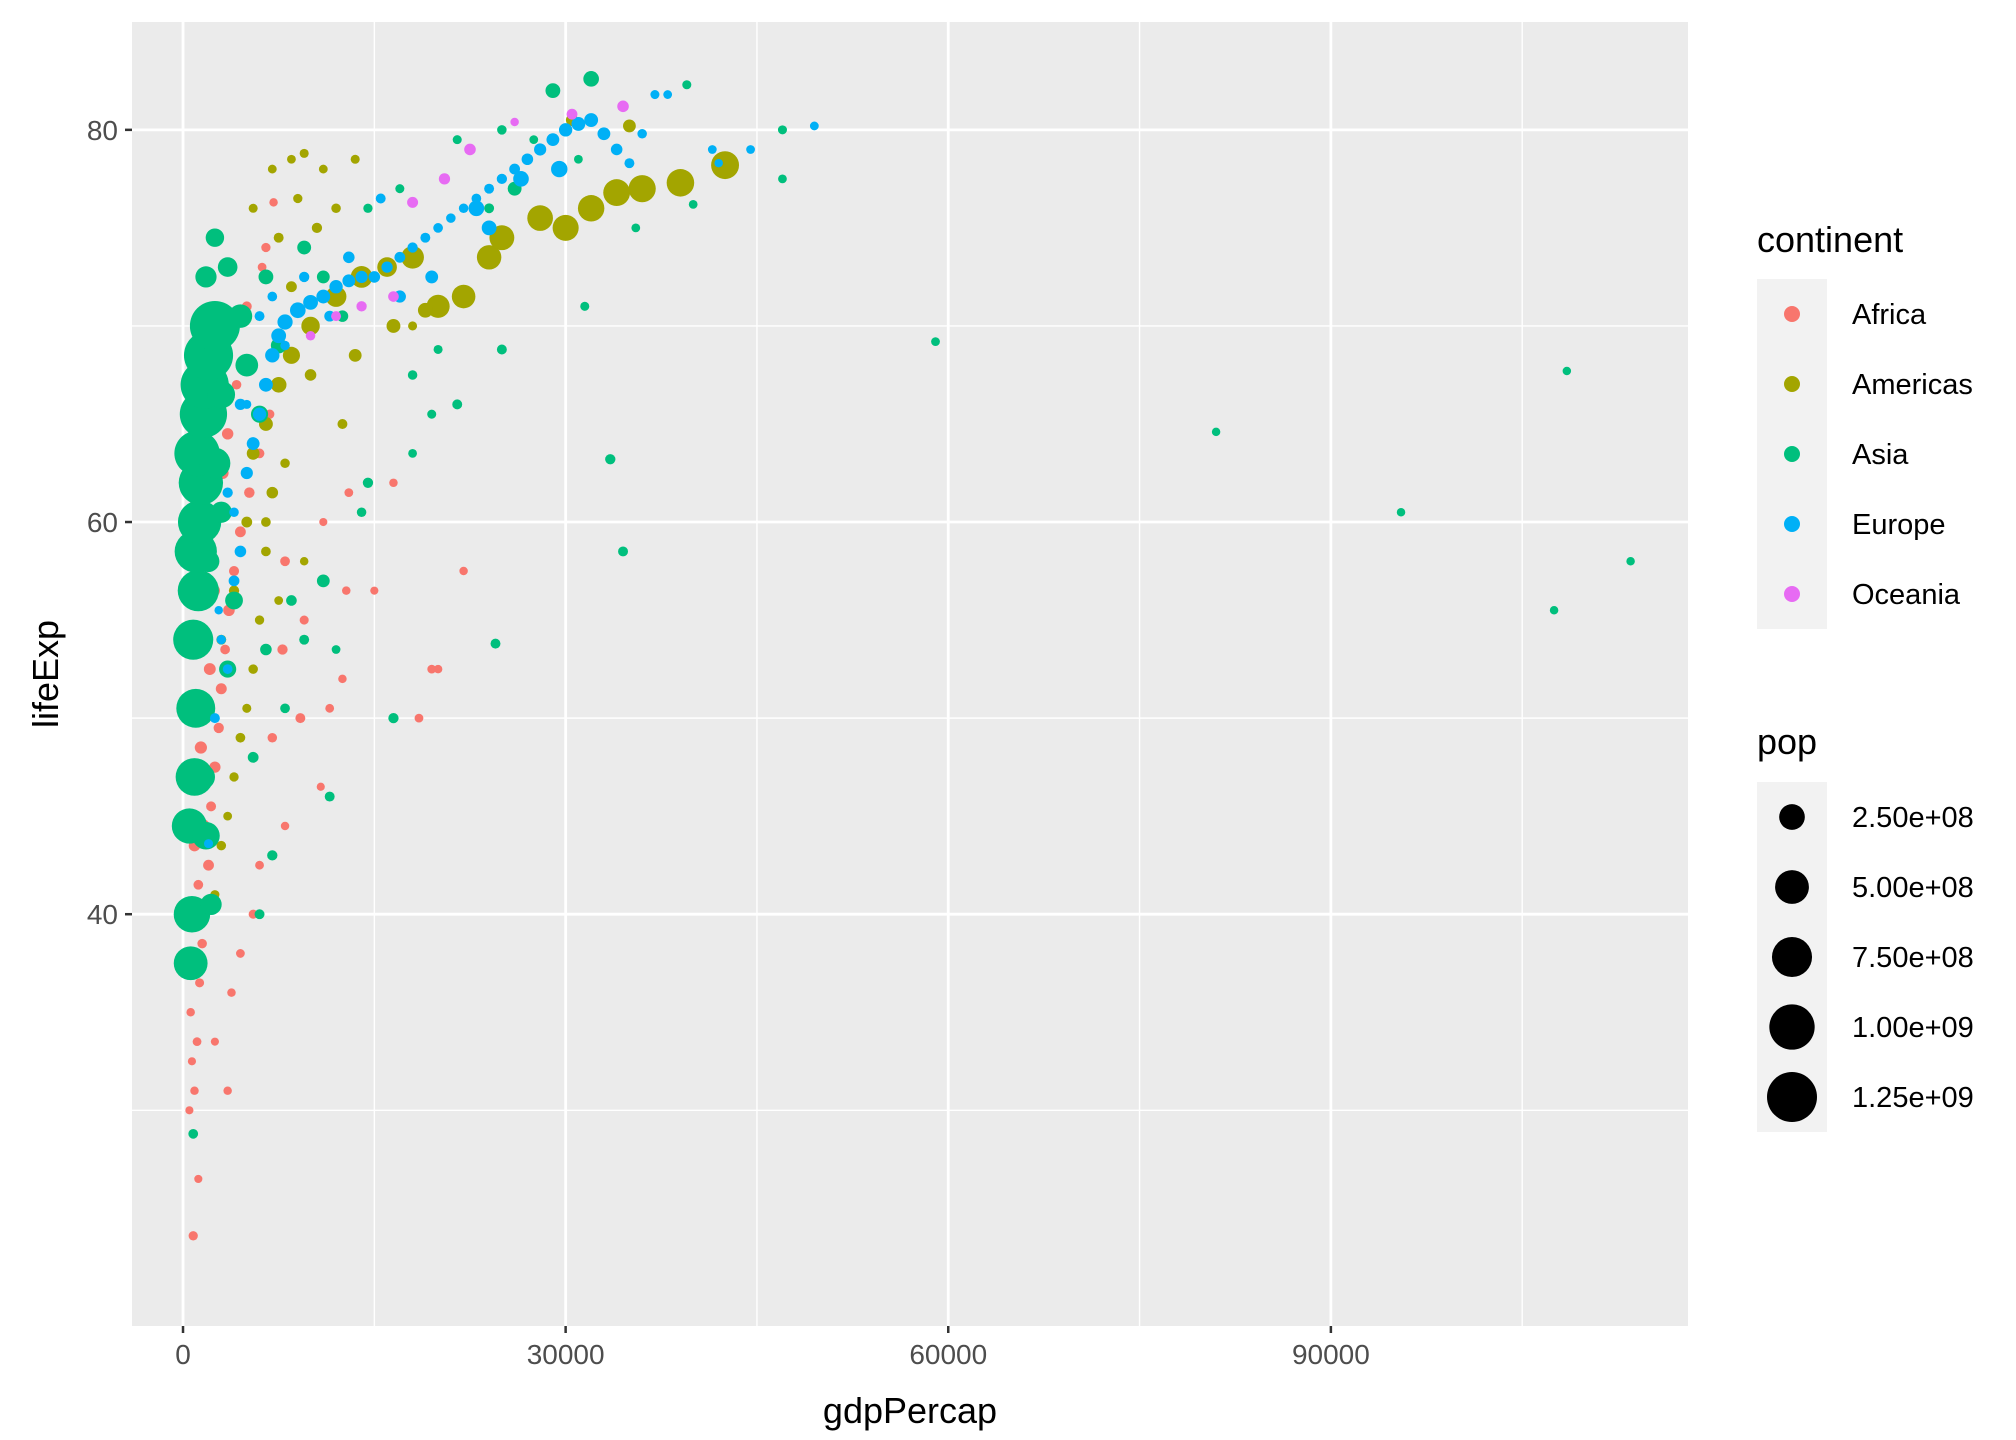  Describe the element at coordinates (183, 1354) in the screenshot. I see `x-tick-label: 0` at that location.